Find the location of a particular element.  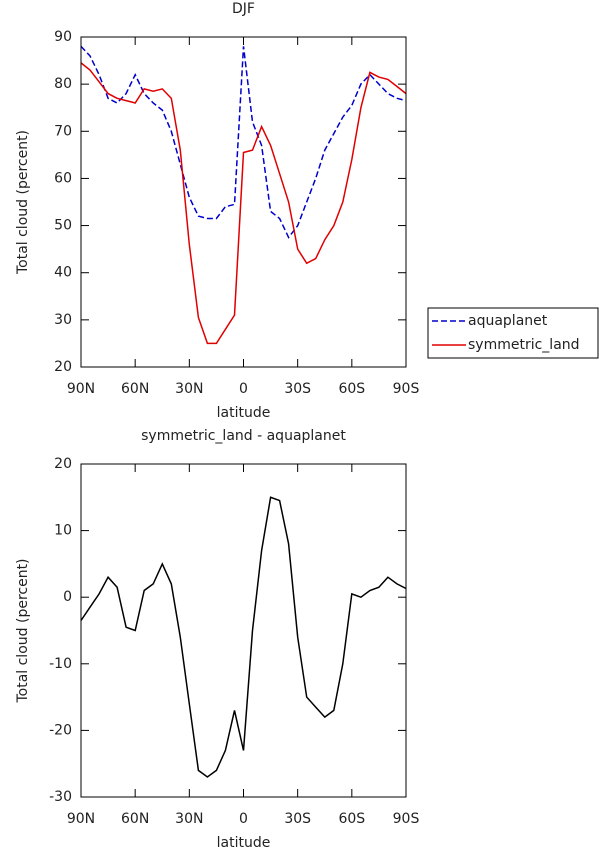

legend-label: symmetric_land is located at coordinates (524, 345).